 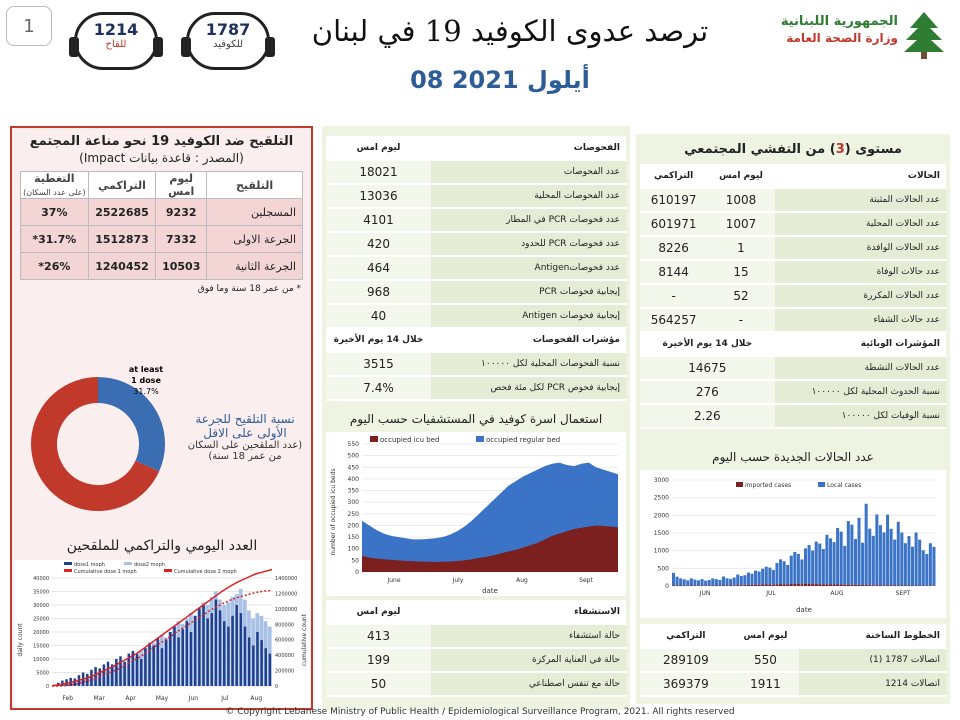 I want to click on value-cell: 18021, so click(x=378, y=172).